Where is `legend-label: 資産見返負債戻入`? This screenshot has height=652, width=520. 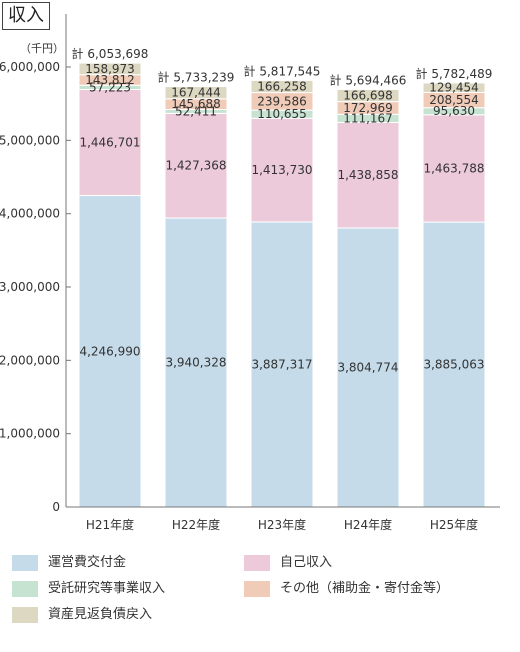 legend-label: 資産見返負債戻入 is located at coordinates (100, 614).